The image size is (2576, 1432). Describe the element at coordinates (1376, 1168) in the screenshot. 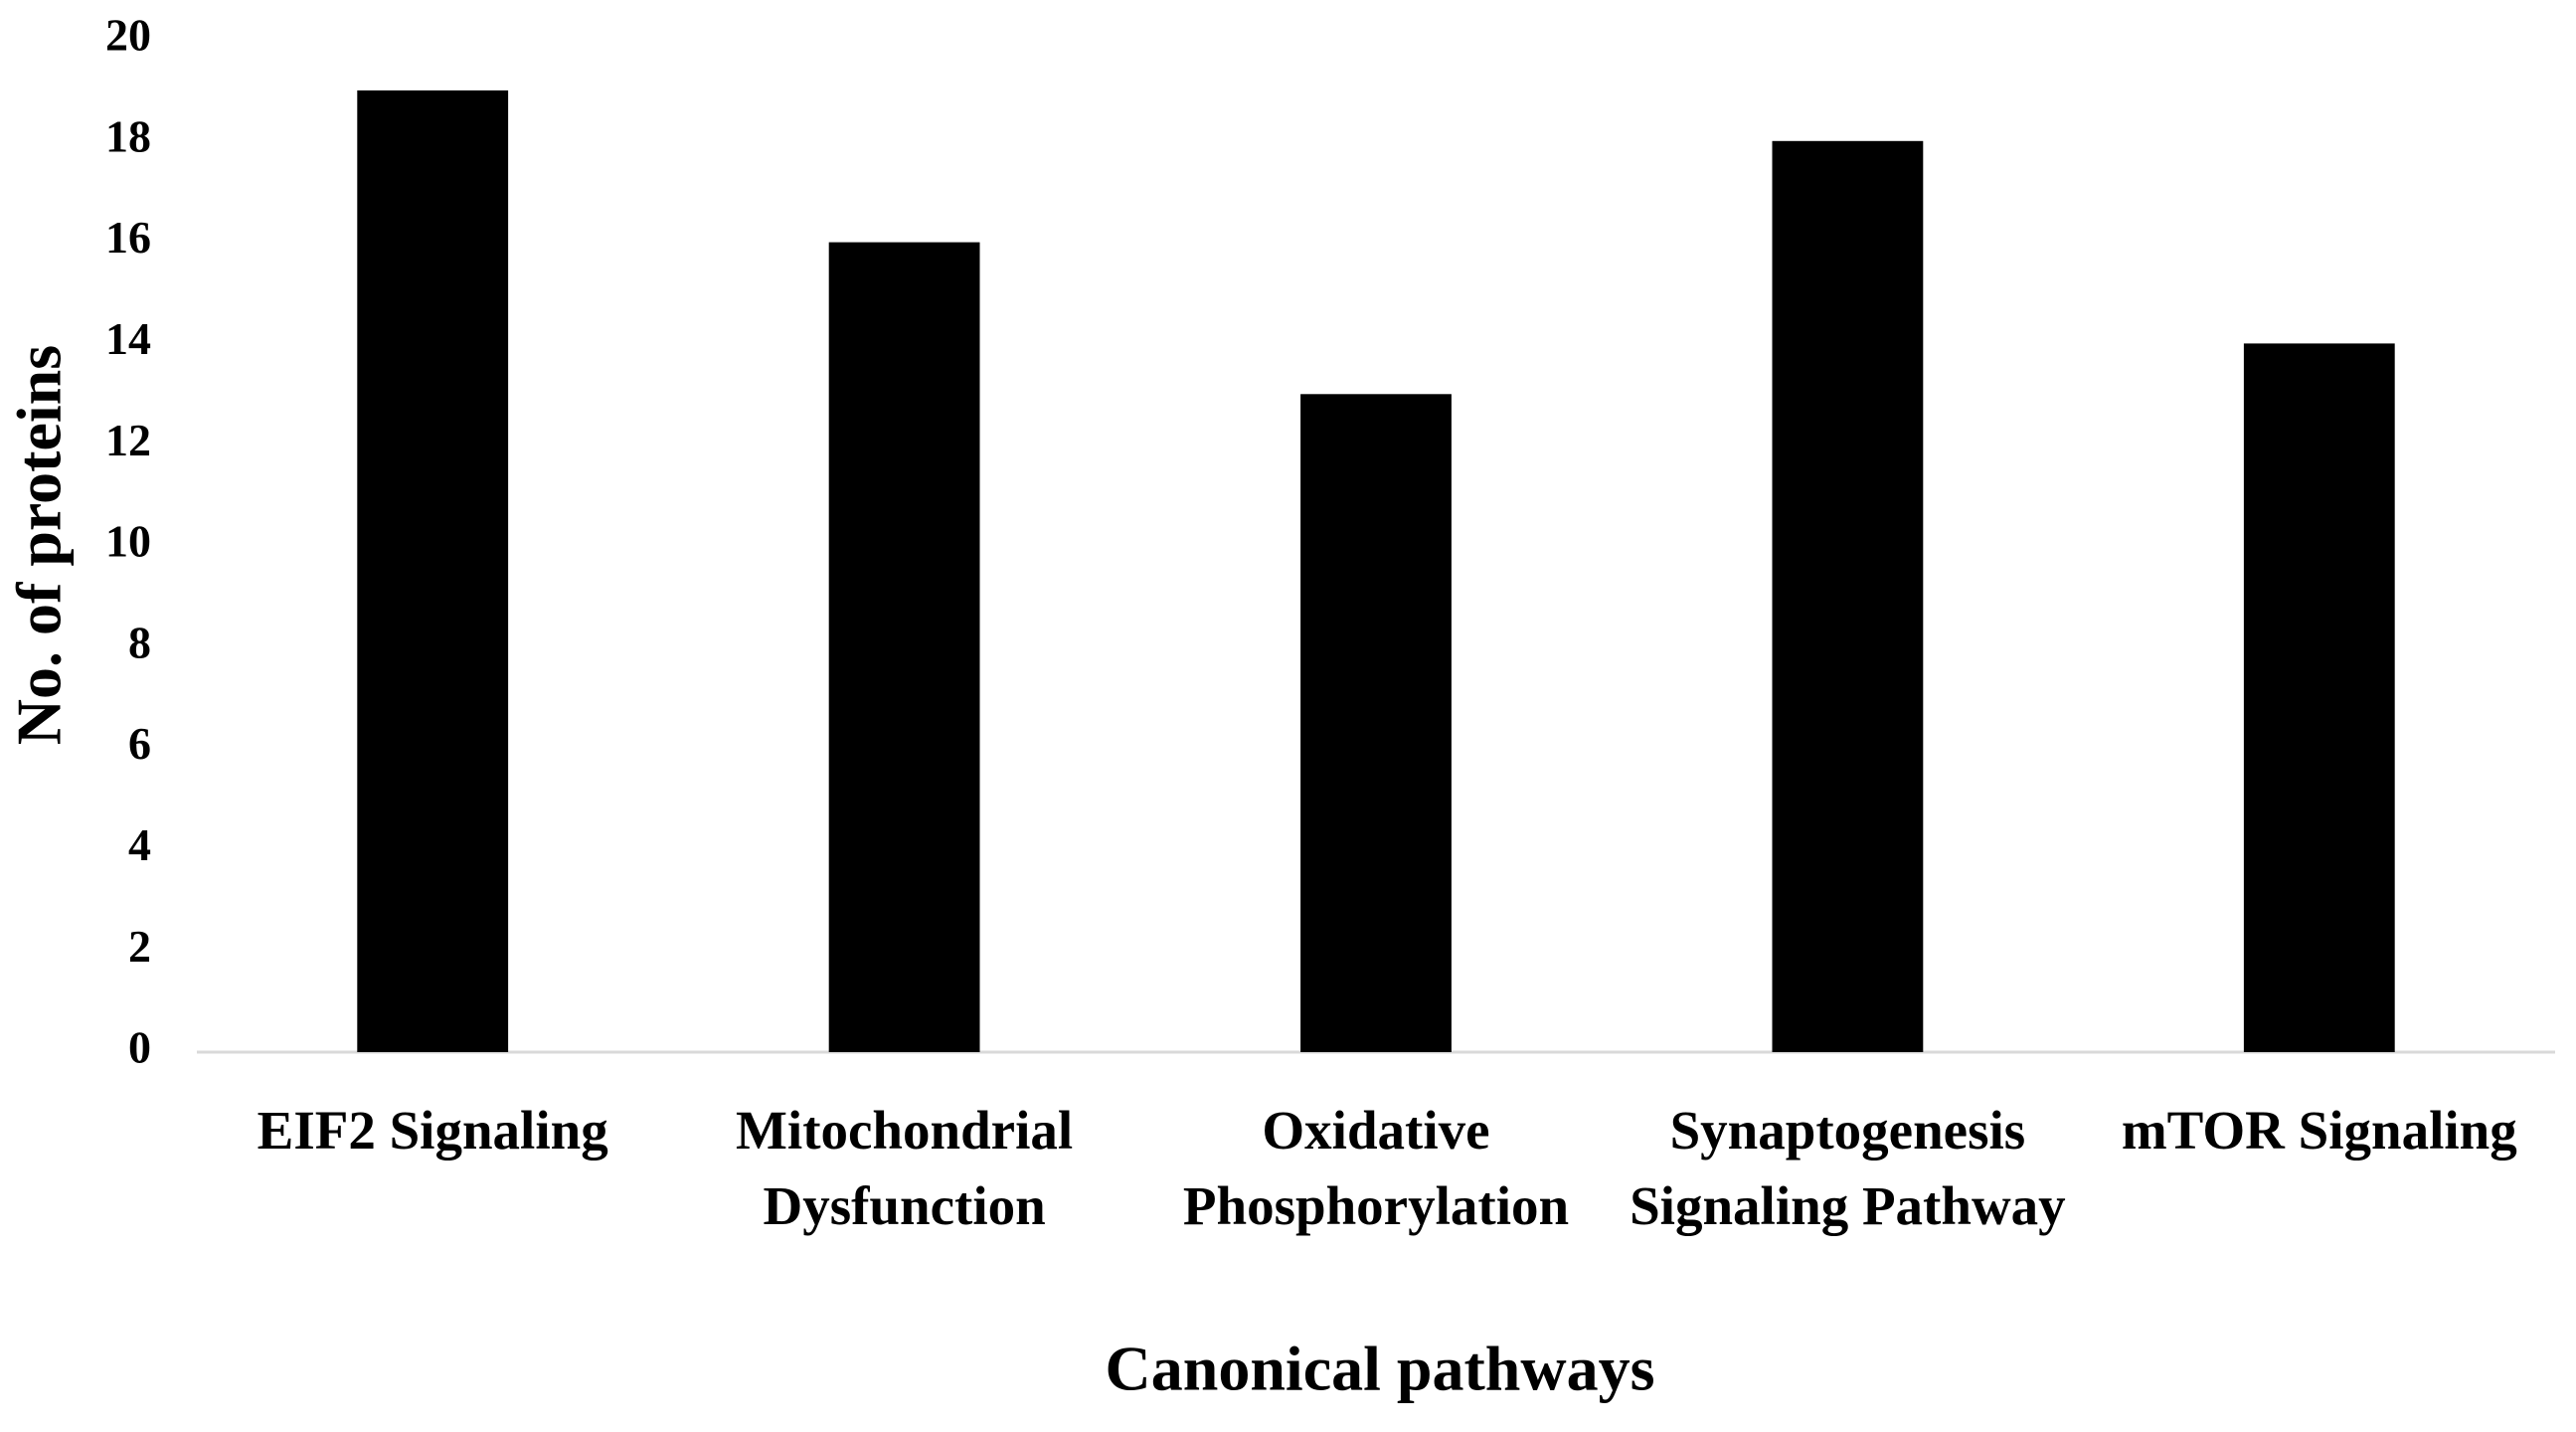

I see `x-tick-label: Oxidative Phosphorylation` at that location.